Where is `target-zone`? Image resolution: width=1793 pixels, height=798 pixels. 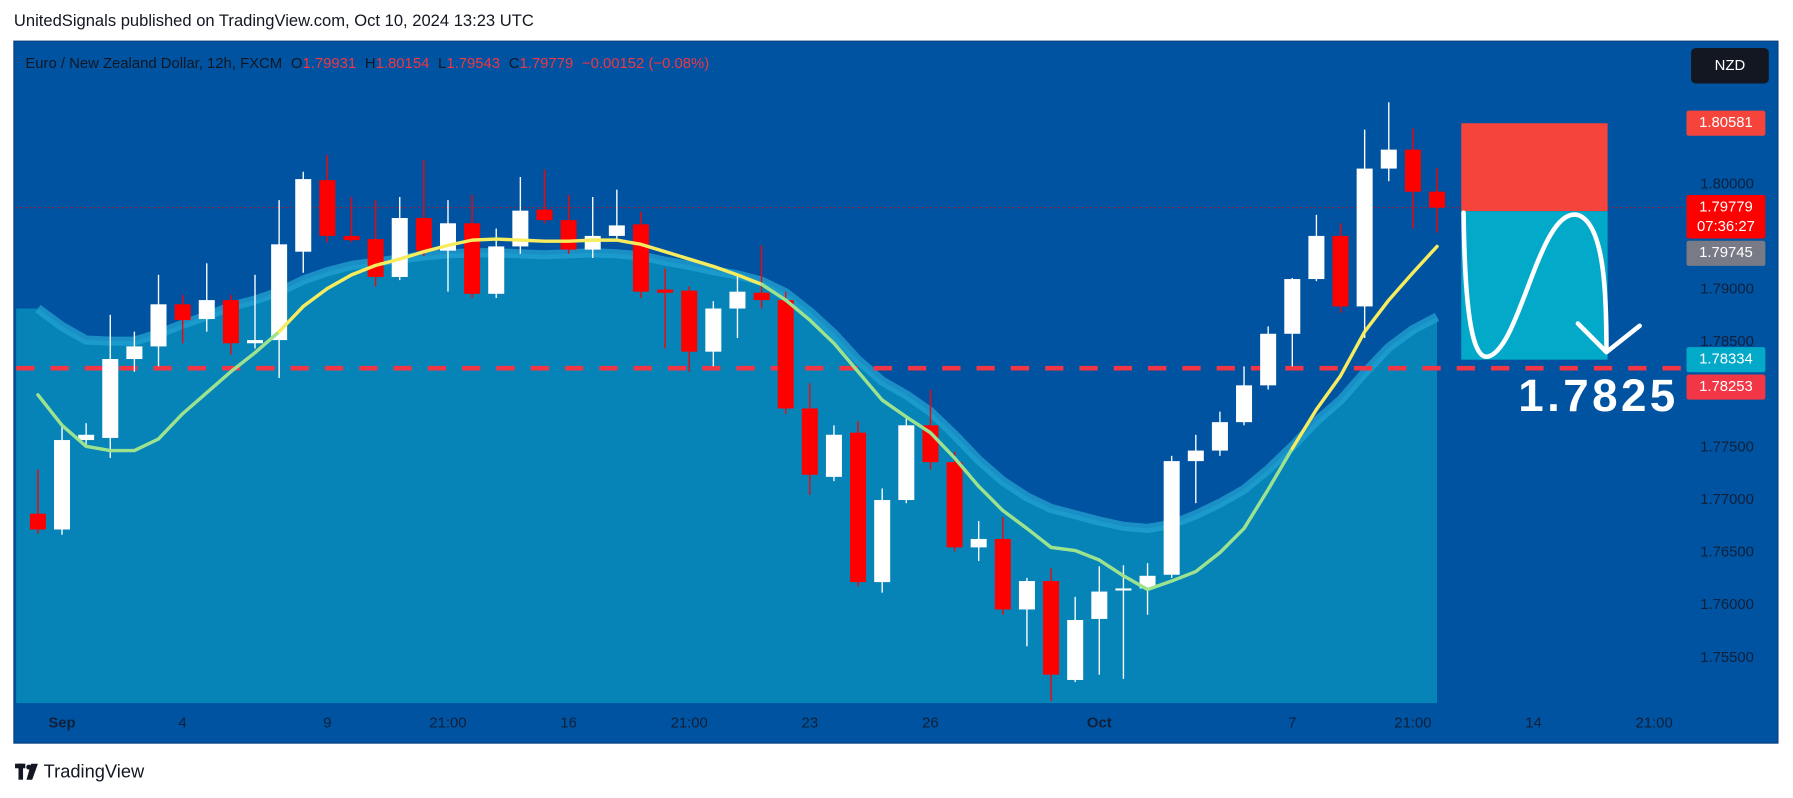
target-zone is located at coordinates (1534, 285).